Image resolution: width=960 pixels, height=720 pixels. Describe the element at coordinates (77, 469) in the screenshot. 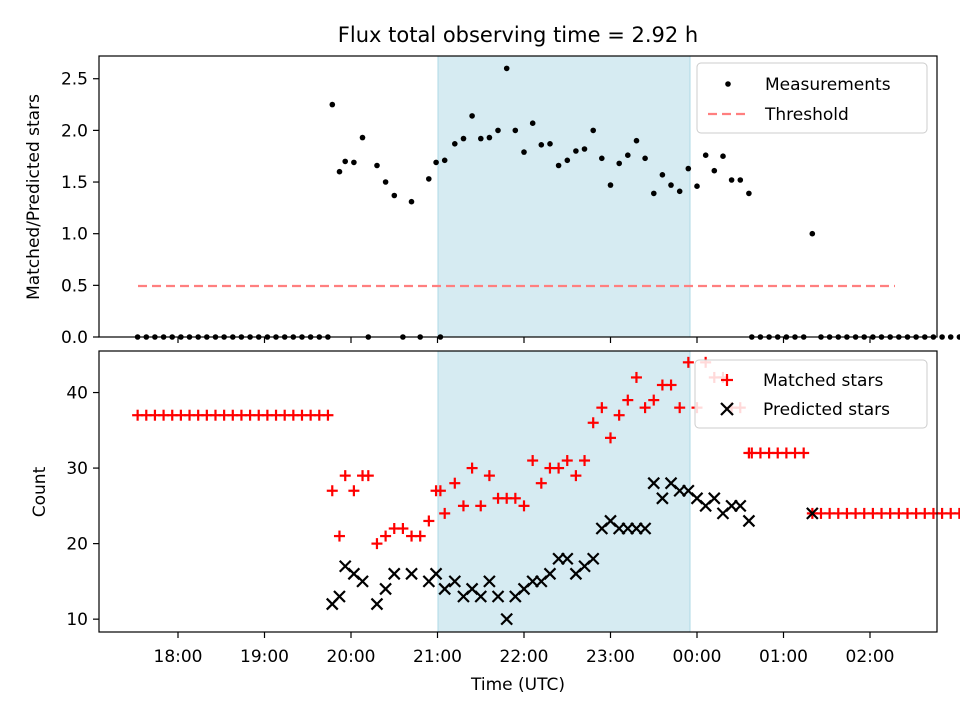

I see `bottom-y-tick-label: 30` at that location.